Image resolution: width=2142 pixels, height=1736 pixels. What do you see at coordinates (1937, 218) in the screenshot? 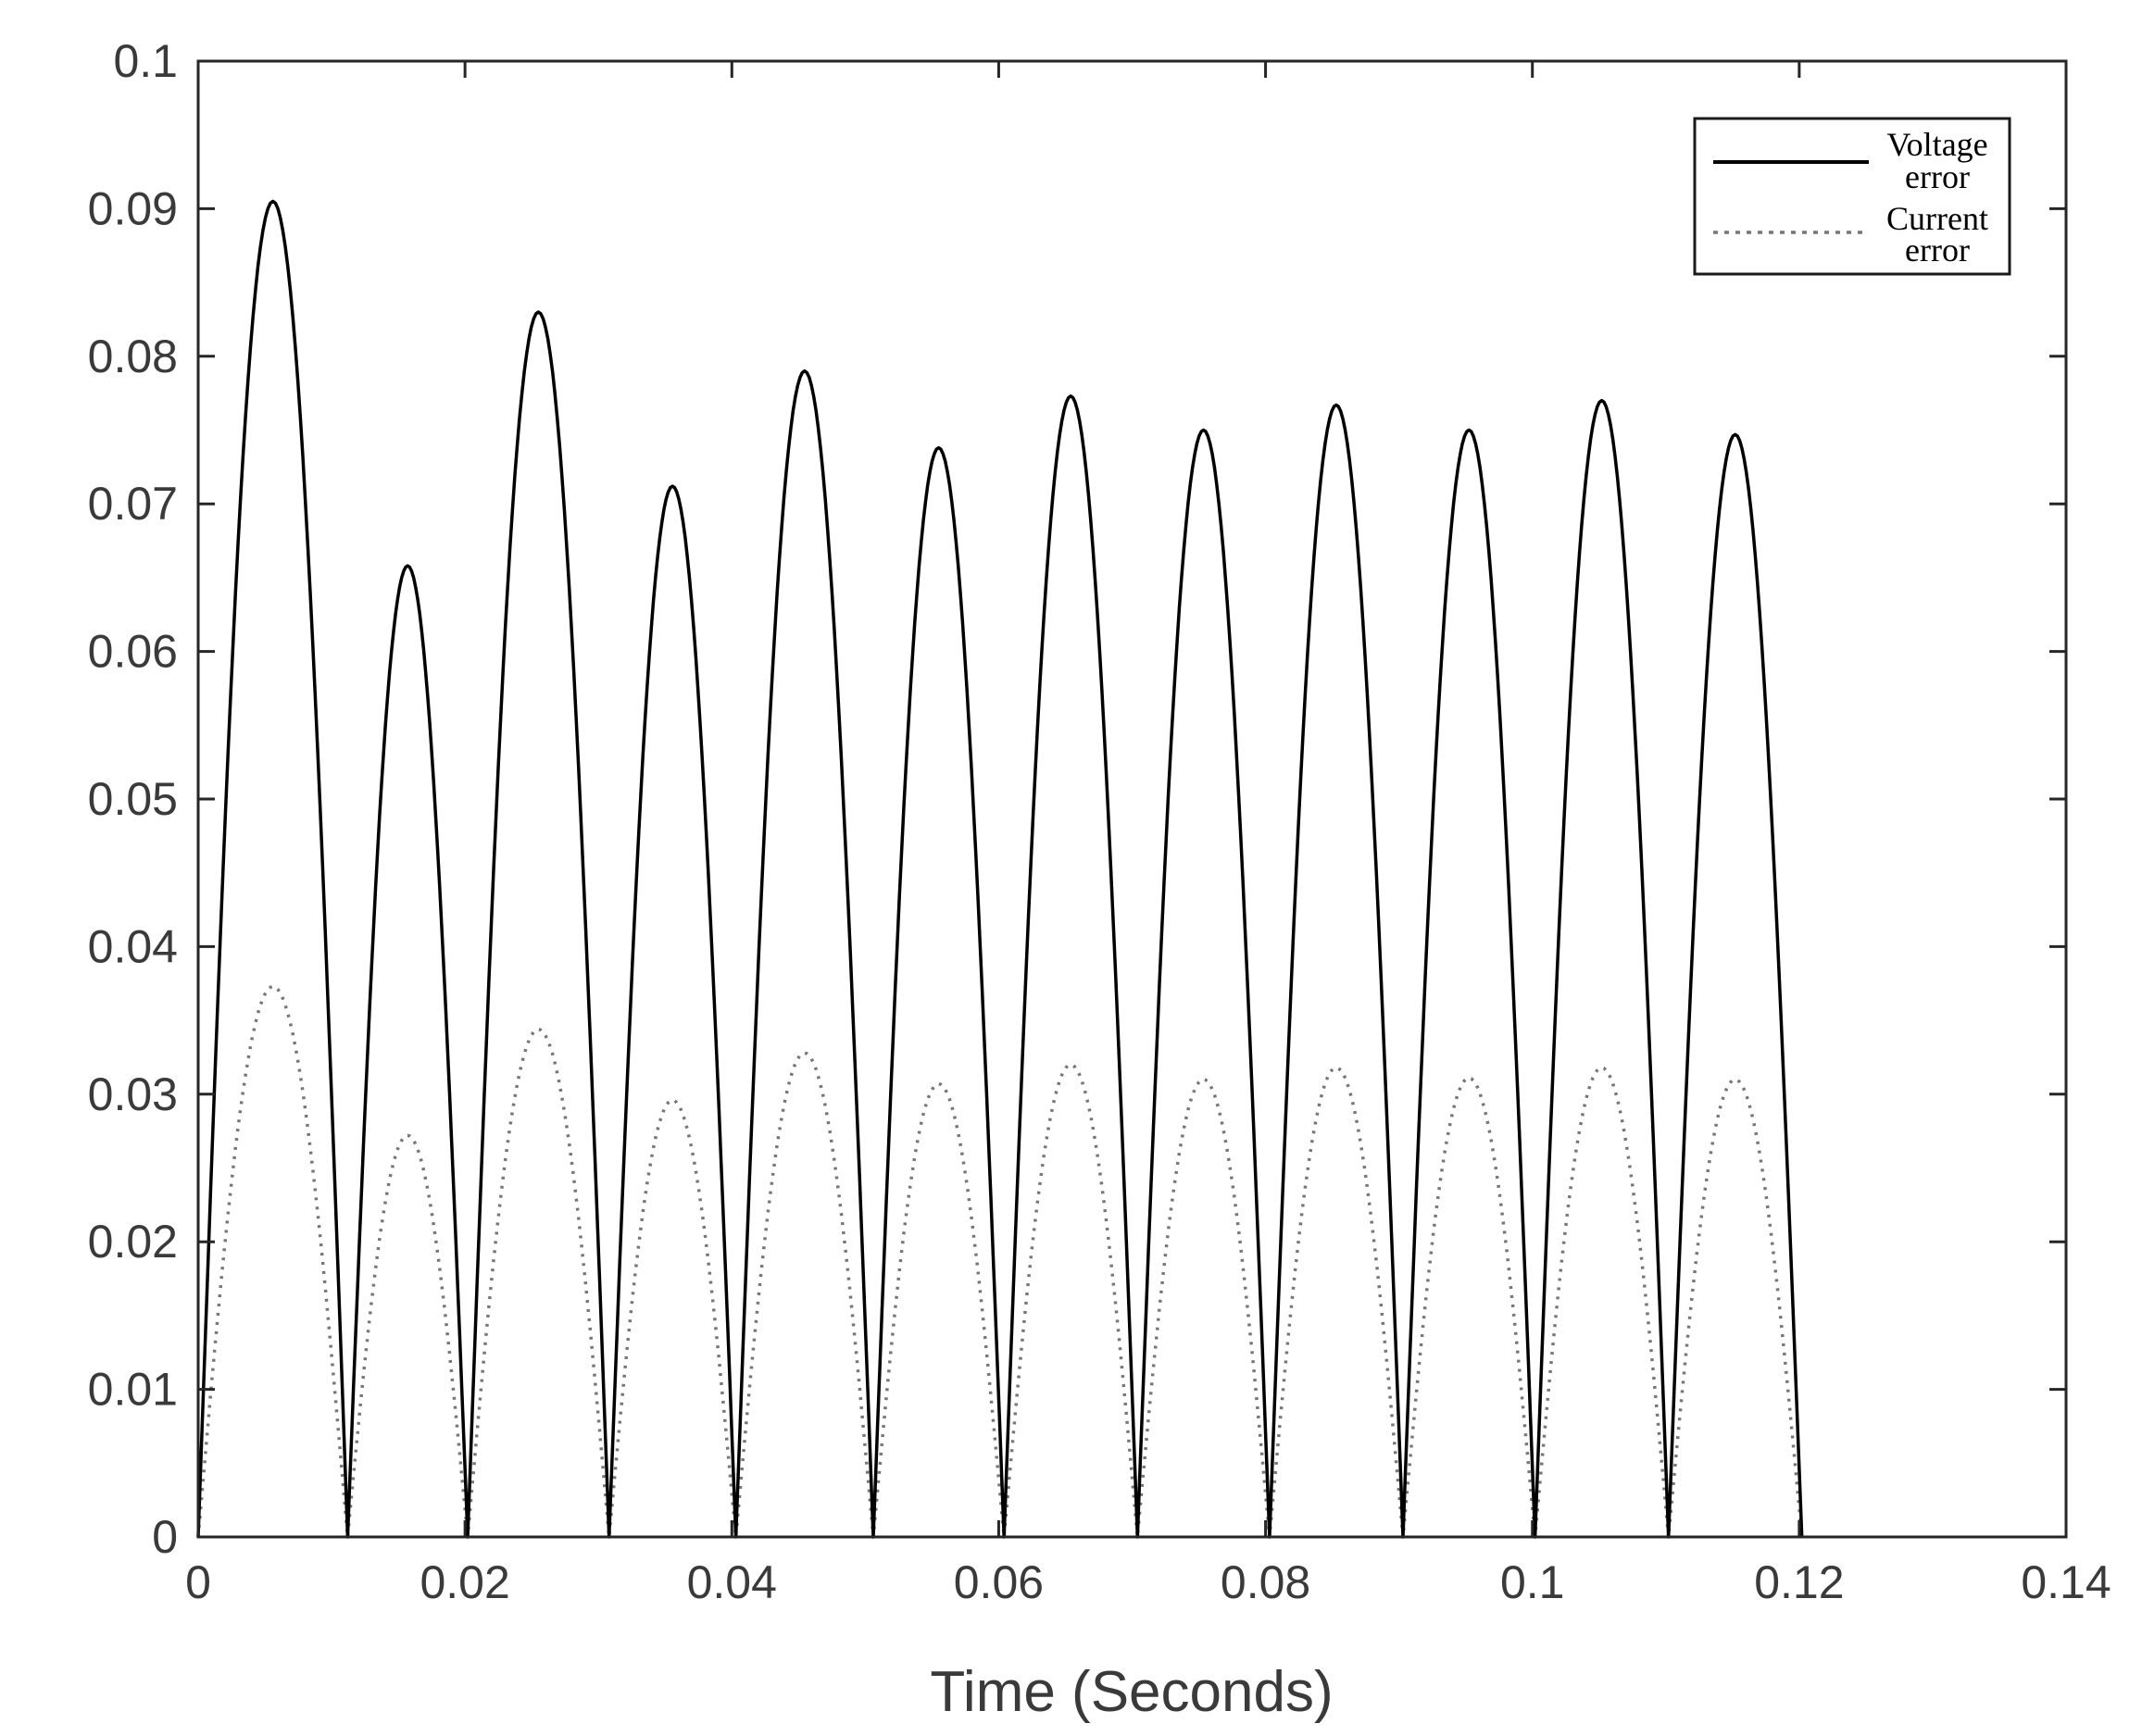
I see `legend-current-label-line1: Current` at bounding box center [1937, 218].